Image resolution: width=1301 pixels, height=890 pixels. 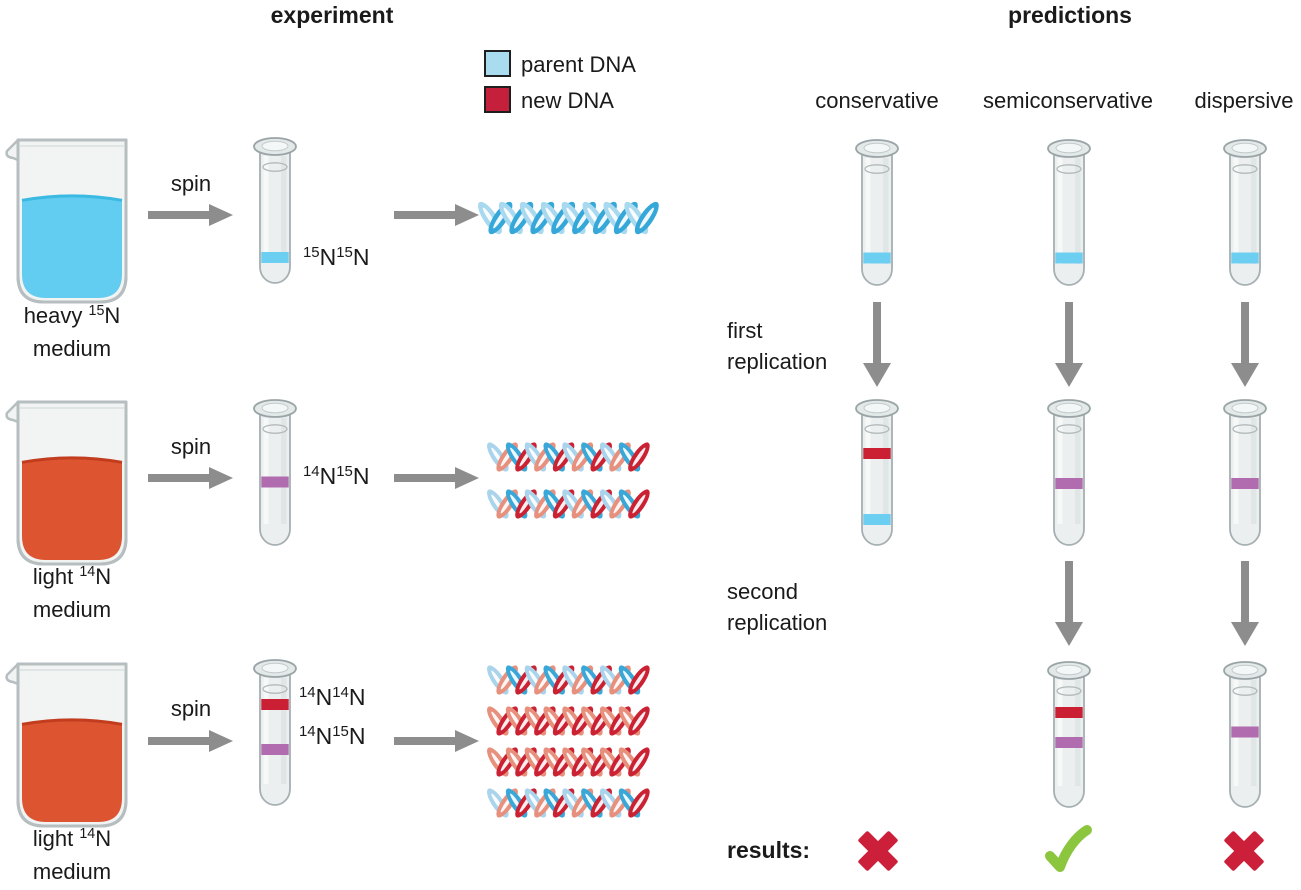 I want to click on result-check-semiconservative-icon, so click(x=1068, y=848).